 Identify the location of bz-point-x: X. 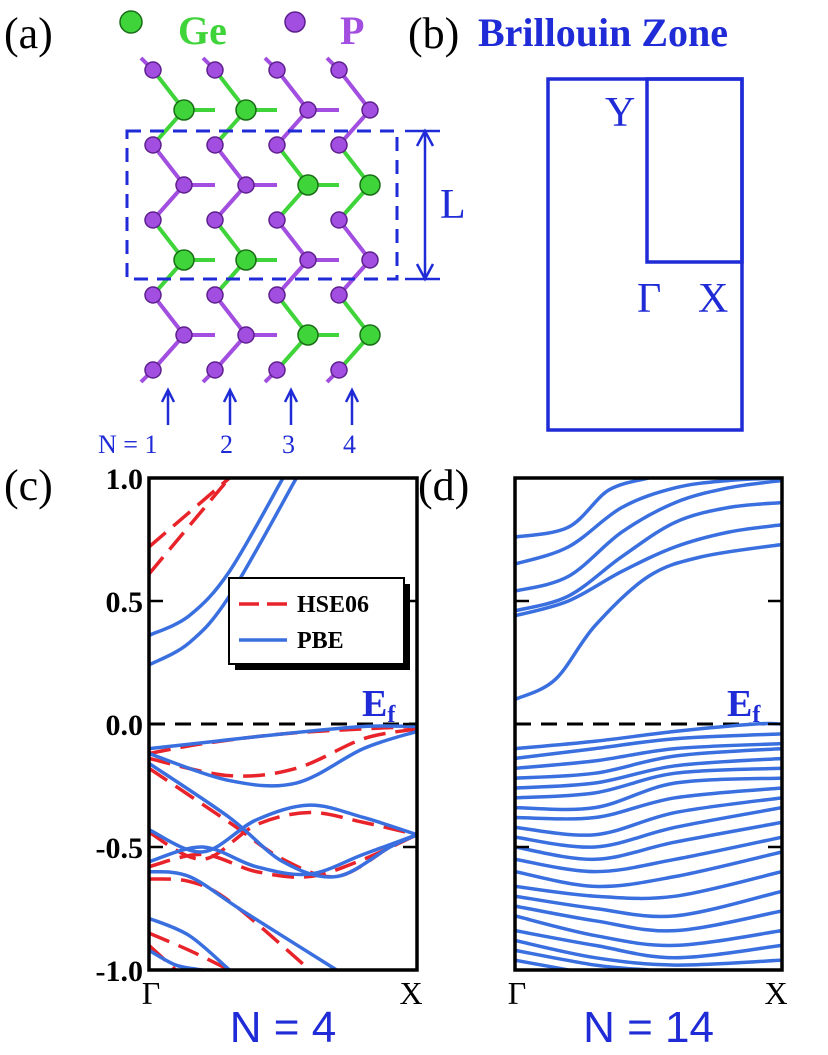
(713, 299).